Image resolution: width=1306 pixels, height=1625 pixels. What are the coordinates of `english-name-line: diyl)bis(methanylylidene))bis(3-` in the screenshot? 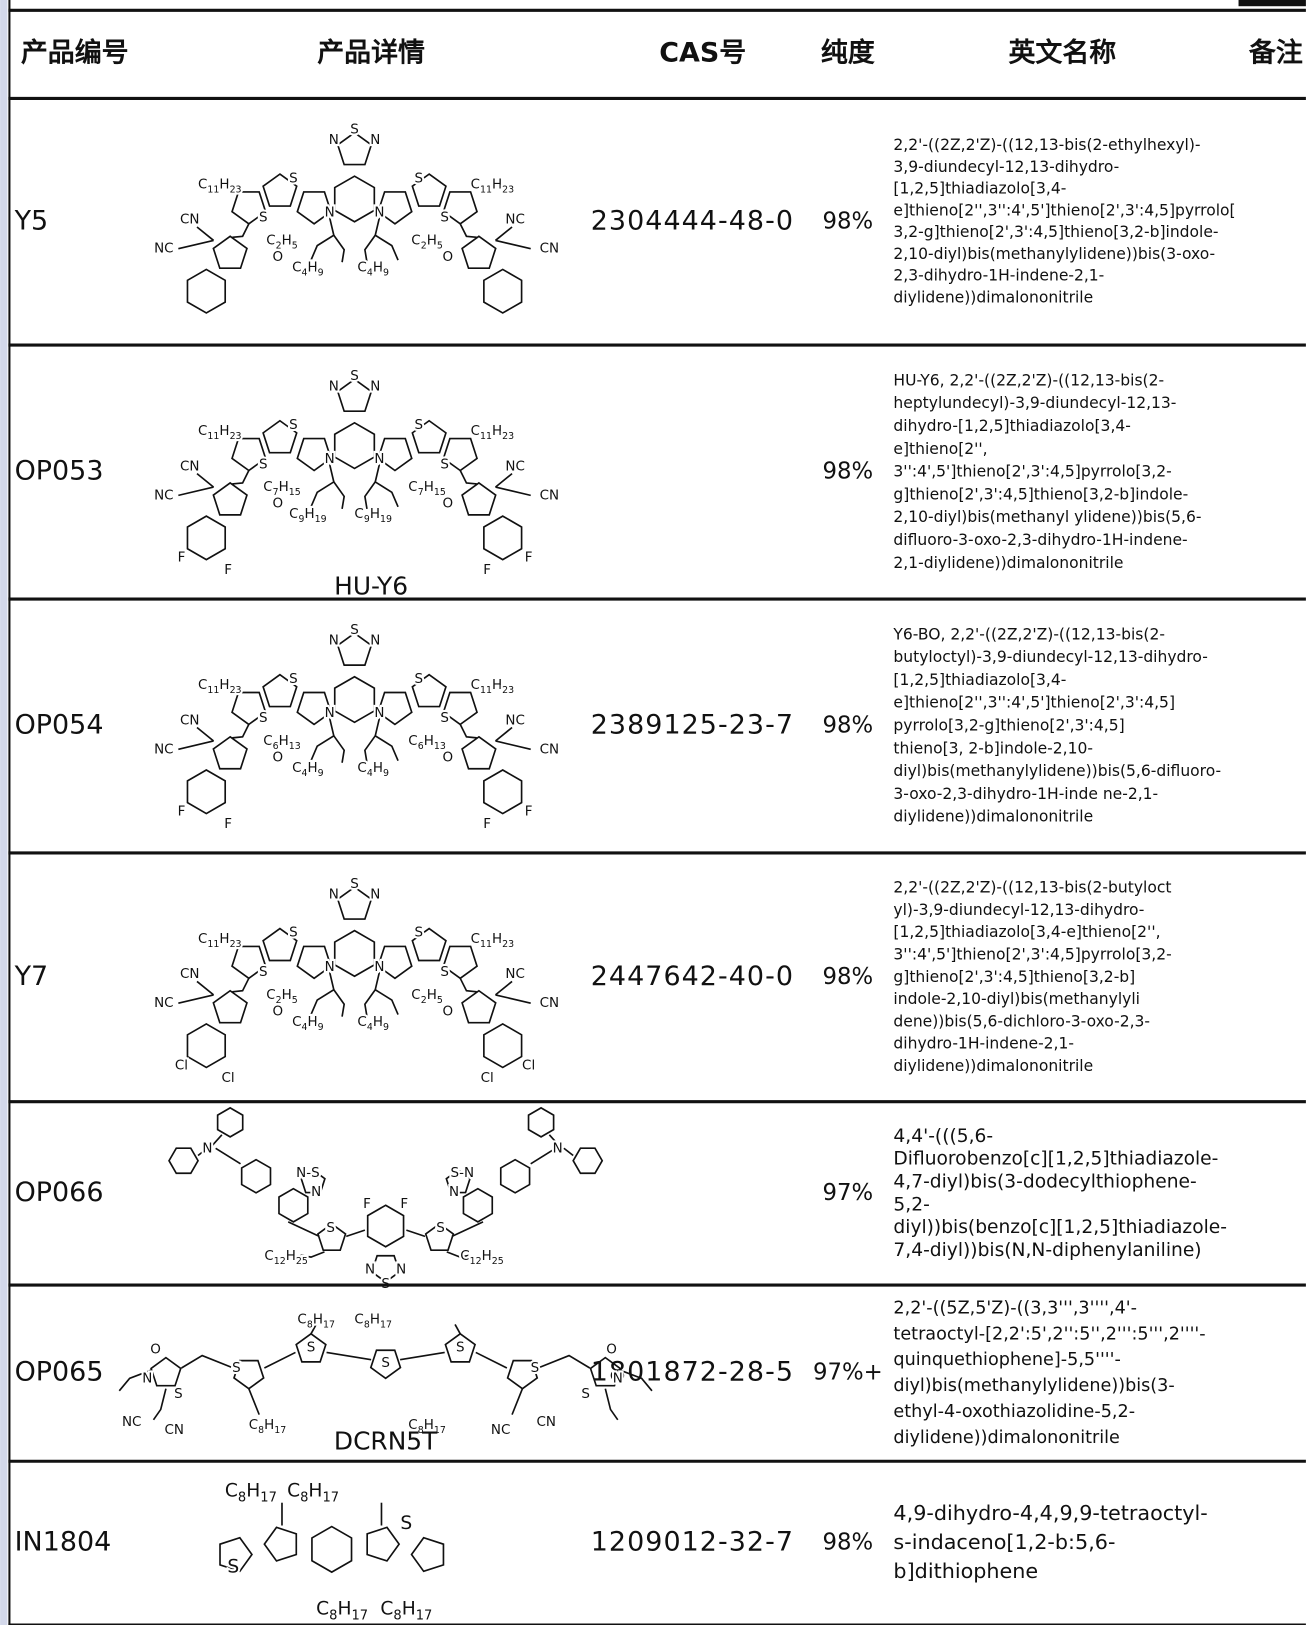 It's located at (1033, 1386).